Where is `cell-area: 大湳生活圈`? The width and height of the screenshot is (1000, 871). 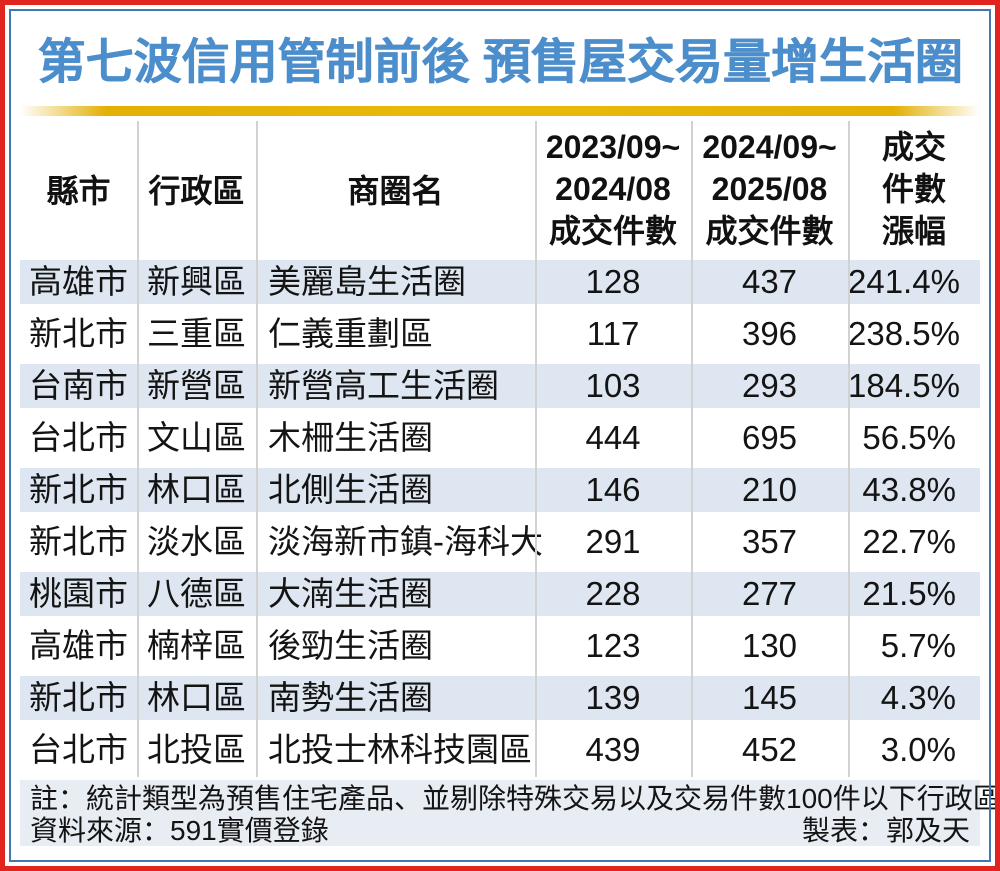
cell-area: 大湳生活圈 is located at coordinates (350, 593).